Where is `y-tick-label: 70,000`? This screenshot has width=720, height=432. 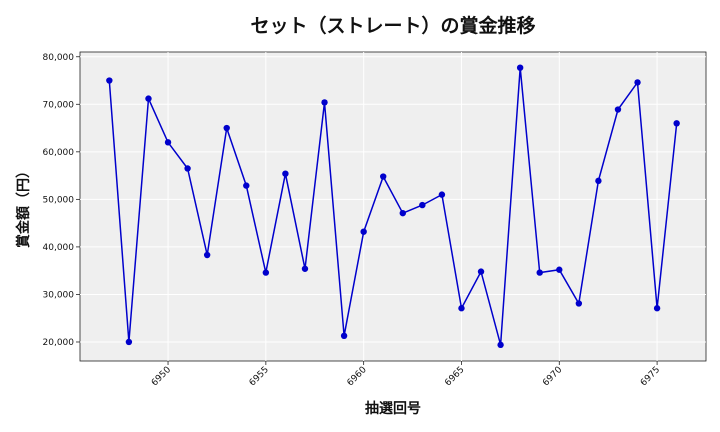 y-tick-label: 70,000 is located at coordinates (59, 105).